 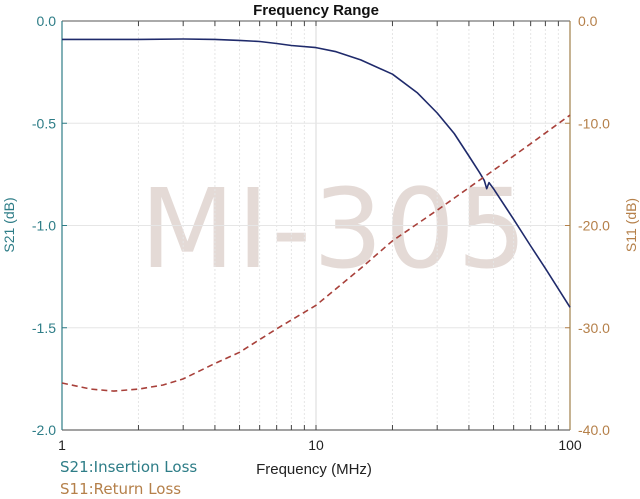 What do you see at coordinates (44, 430) in the screenshot?
I see `y-left-tick-label: -2.0` at bounding box center [44, 430].